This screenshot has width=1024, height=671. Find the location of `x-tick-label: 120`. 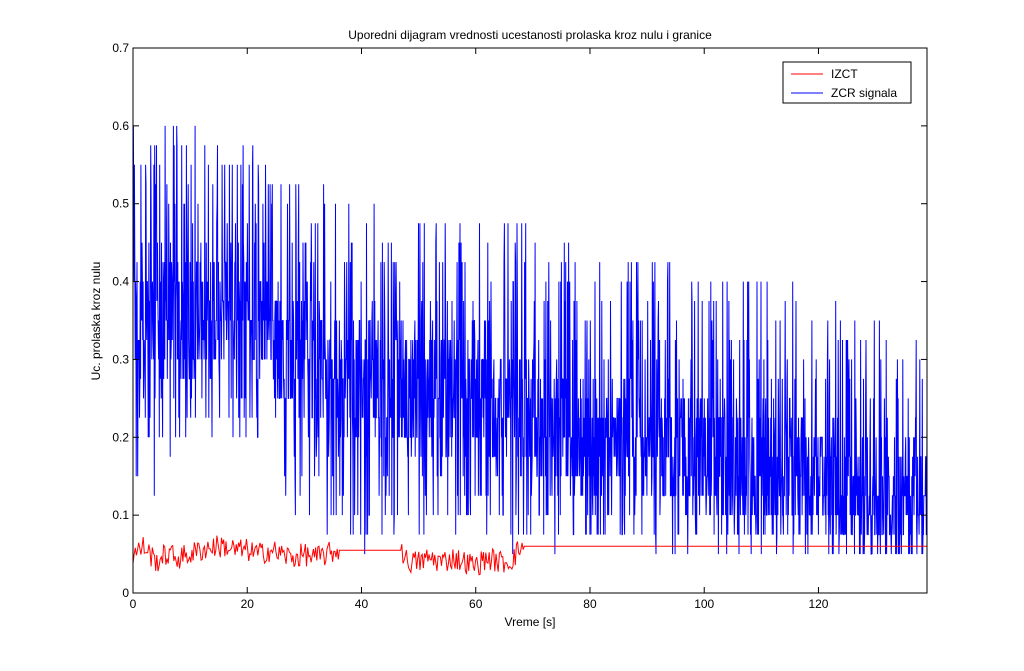

x-tick-label: 120 is located at coordinates (818, 604).